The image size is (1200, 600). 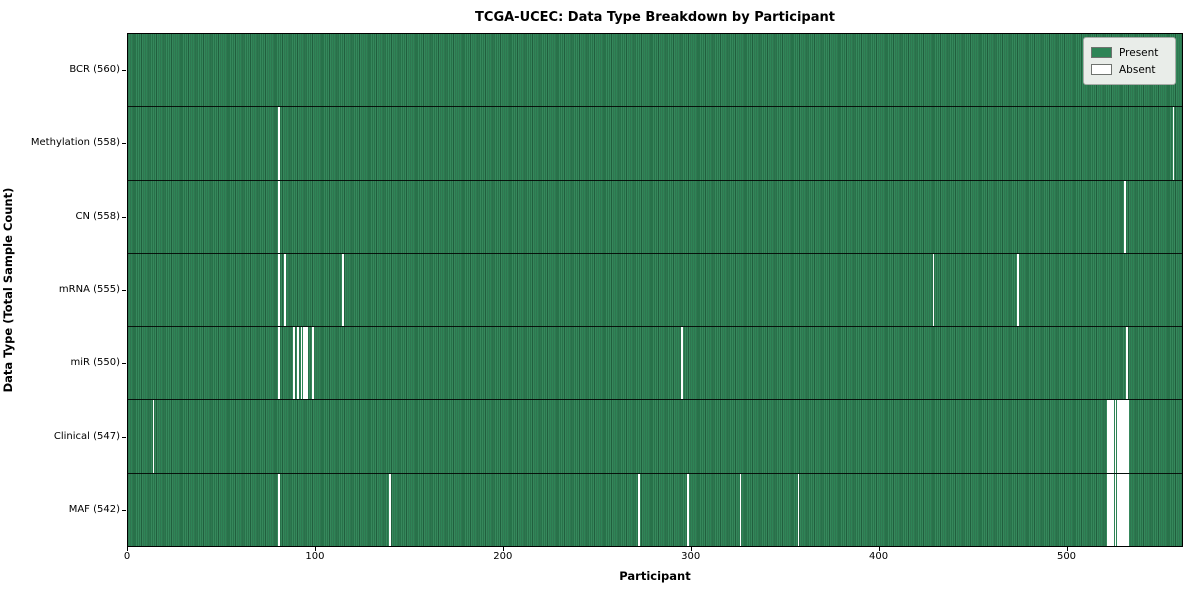 What do you see at coordinates (655, 576) in the screenshot?
I see `x-axis-label: Participant` at bounding box center [655, 576].